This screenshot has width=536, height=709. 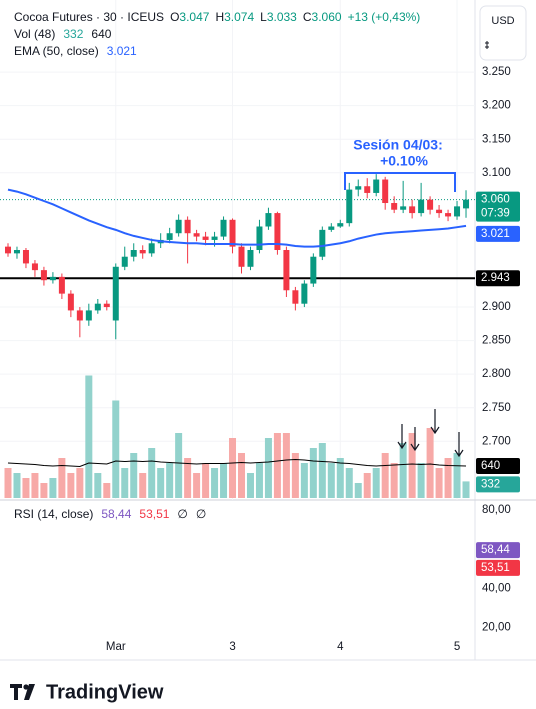 What do you see at coordinates (496, 441) in the screenshot?
I see `price-tick-label: 2.700` at bounding box center [496, 441].